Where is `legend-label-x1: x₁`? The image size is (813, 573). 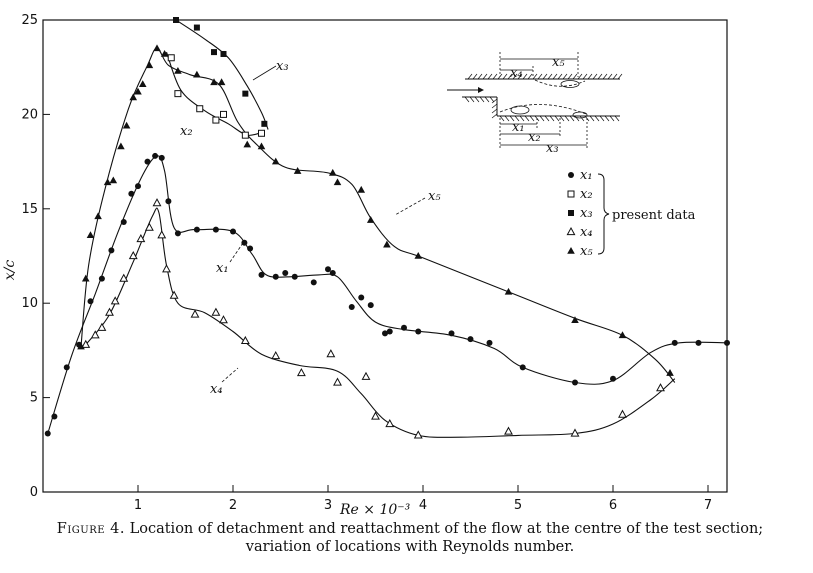
legend-label-x1: x₁ is located at coordinates (586, 175).